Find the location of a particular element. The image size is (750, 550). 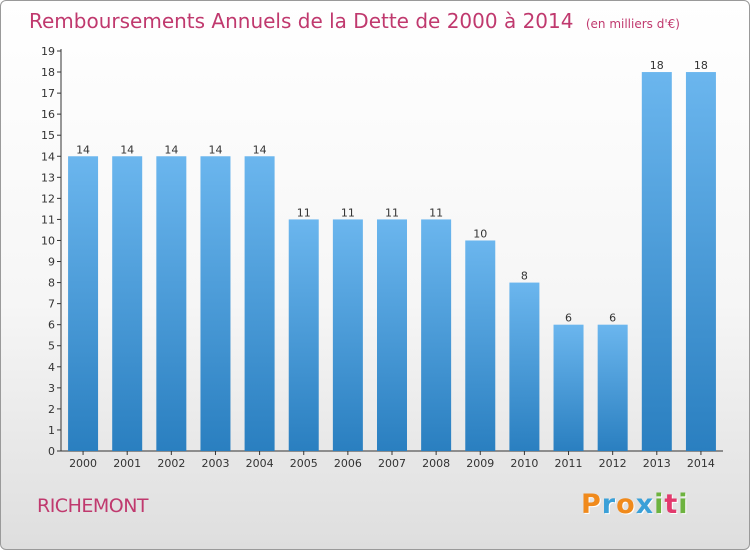

y-tick-label: 19 is located at coordinates (48, 51).